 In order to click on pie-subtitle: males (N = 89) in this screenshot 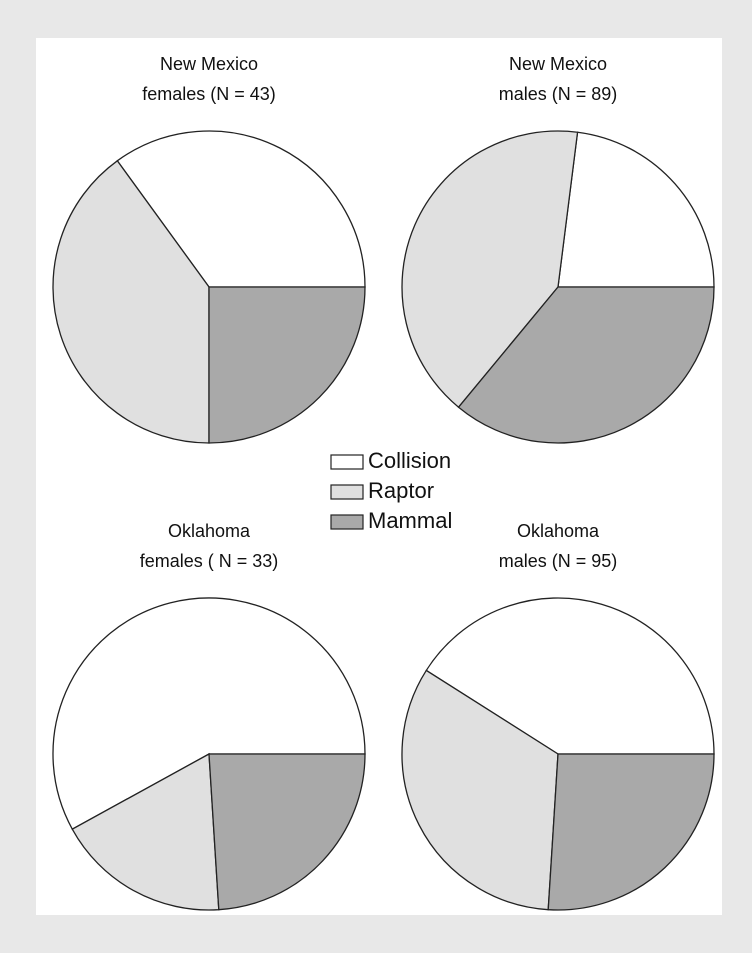, I will do `click(558, 94)`.